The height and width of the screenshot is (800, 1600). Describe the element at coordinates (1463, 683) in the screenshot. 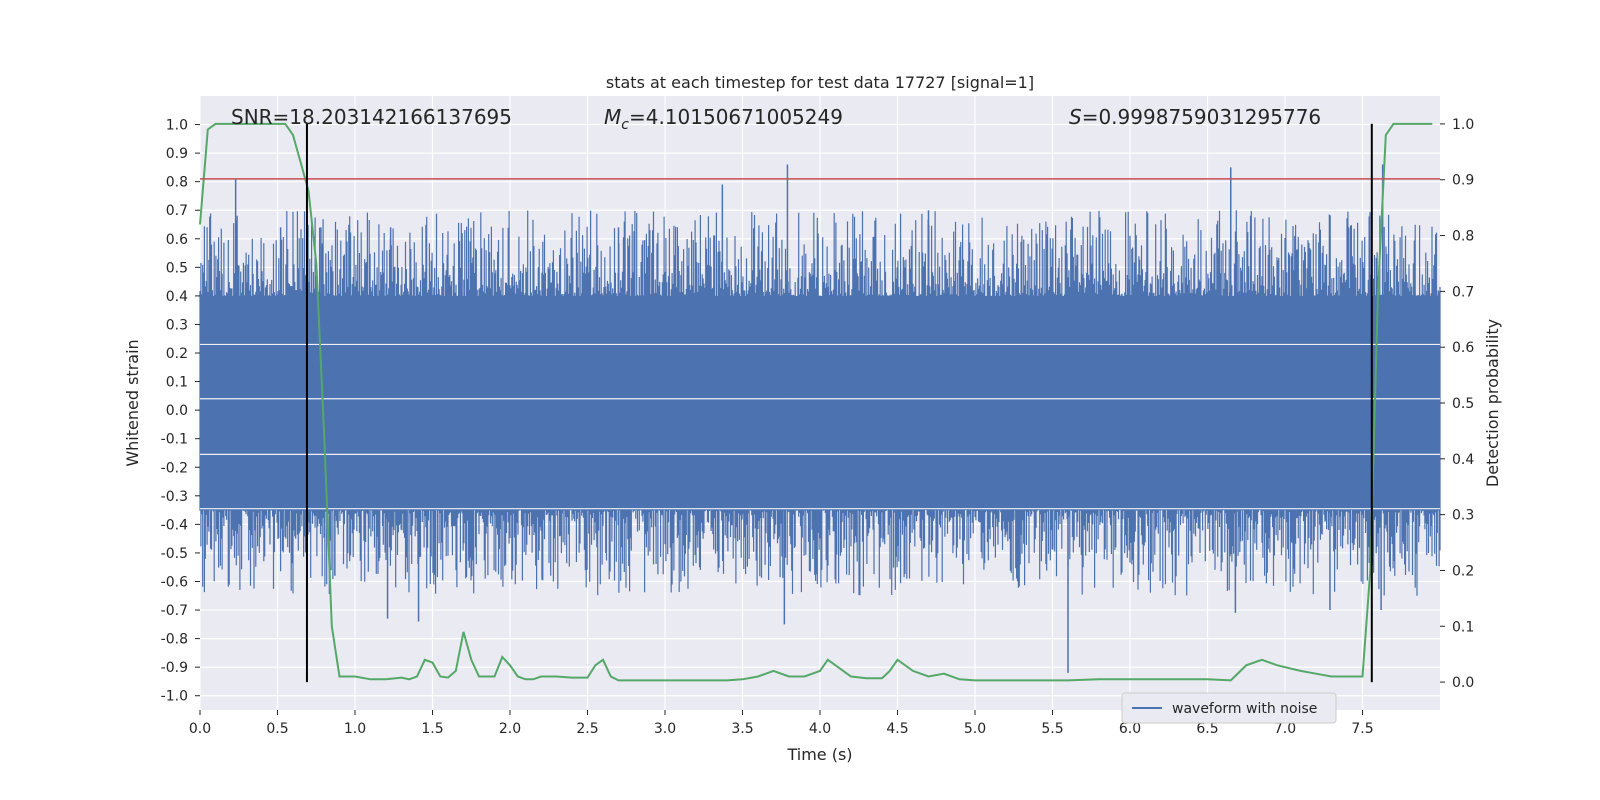

I see `y2-tick-label: 0.0` at that location.